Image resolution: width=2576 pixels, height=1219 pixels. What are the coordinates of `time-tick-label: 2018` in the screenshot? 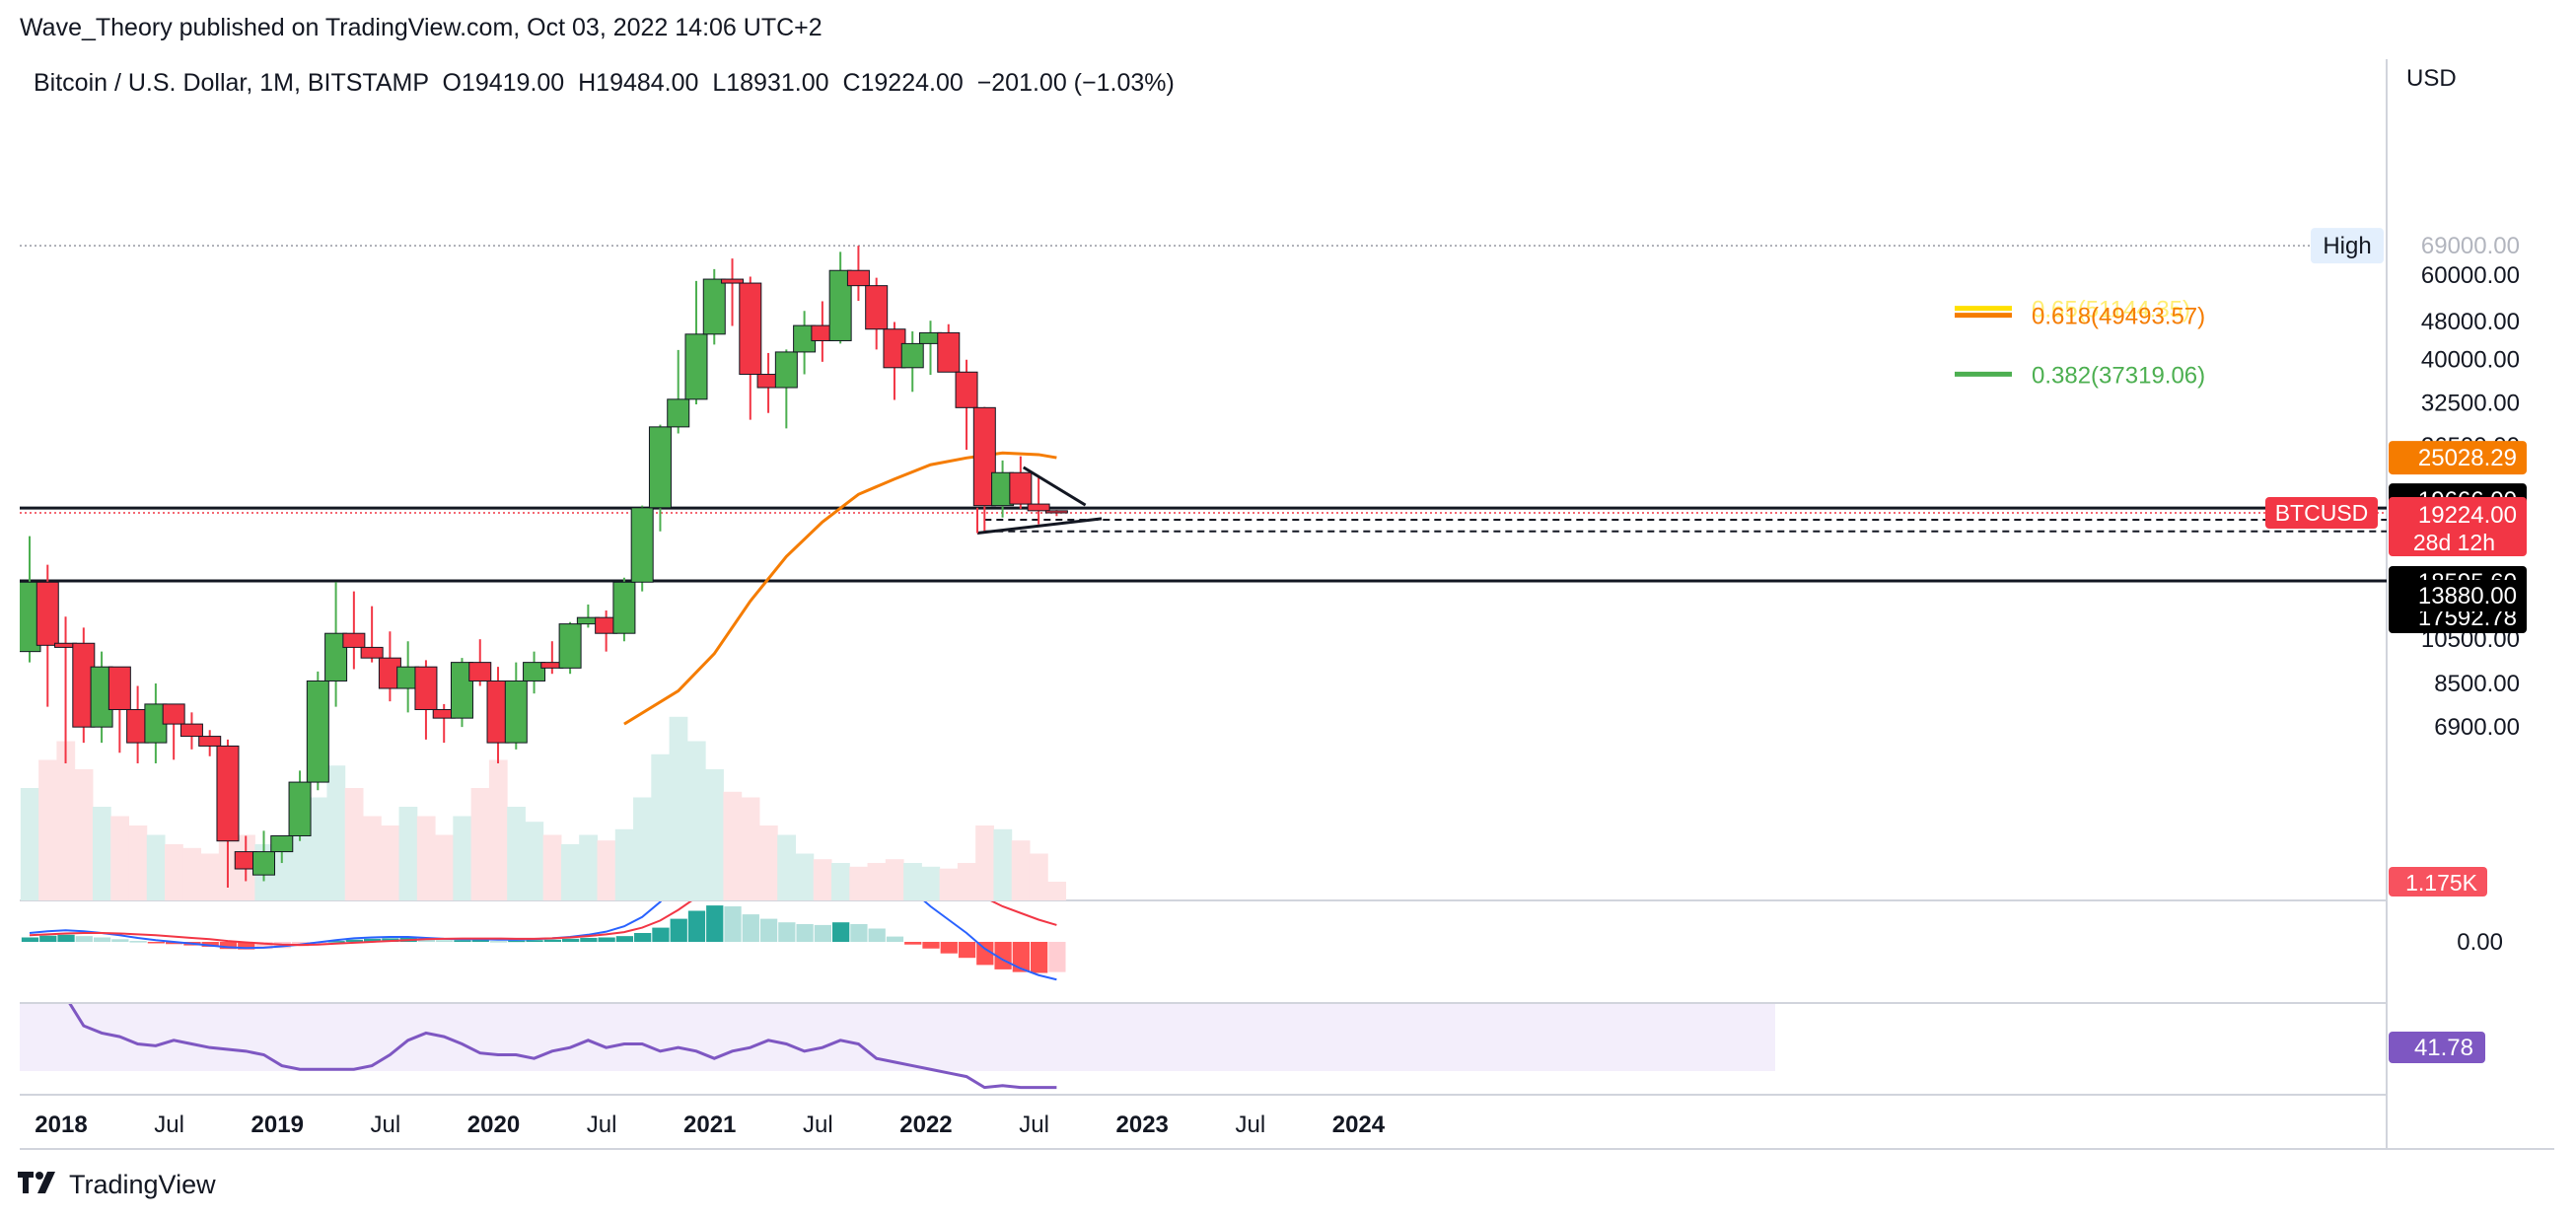 It's located at (61, 1124).